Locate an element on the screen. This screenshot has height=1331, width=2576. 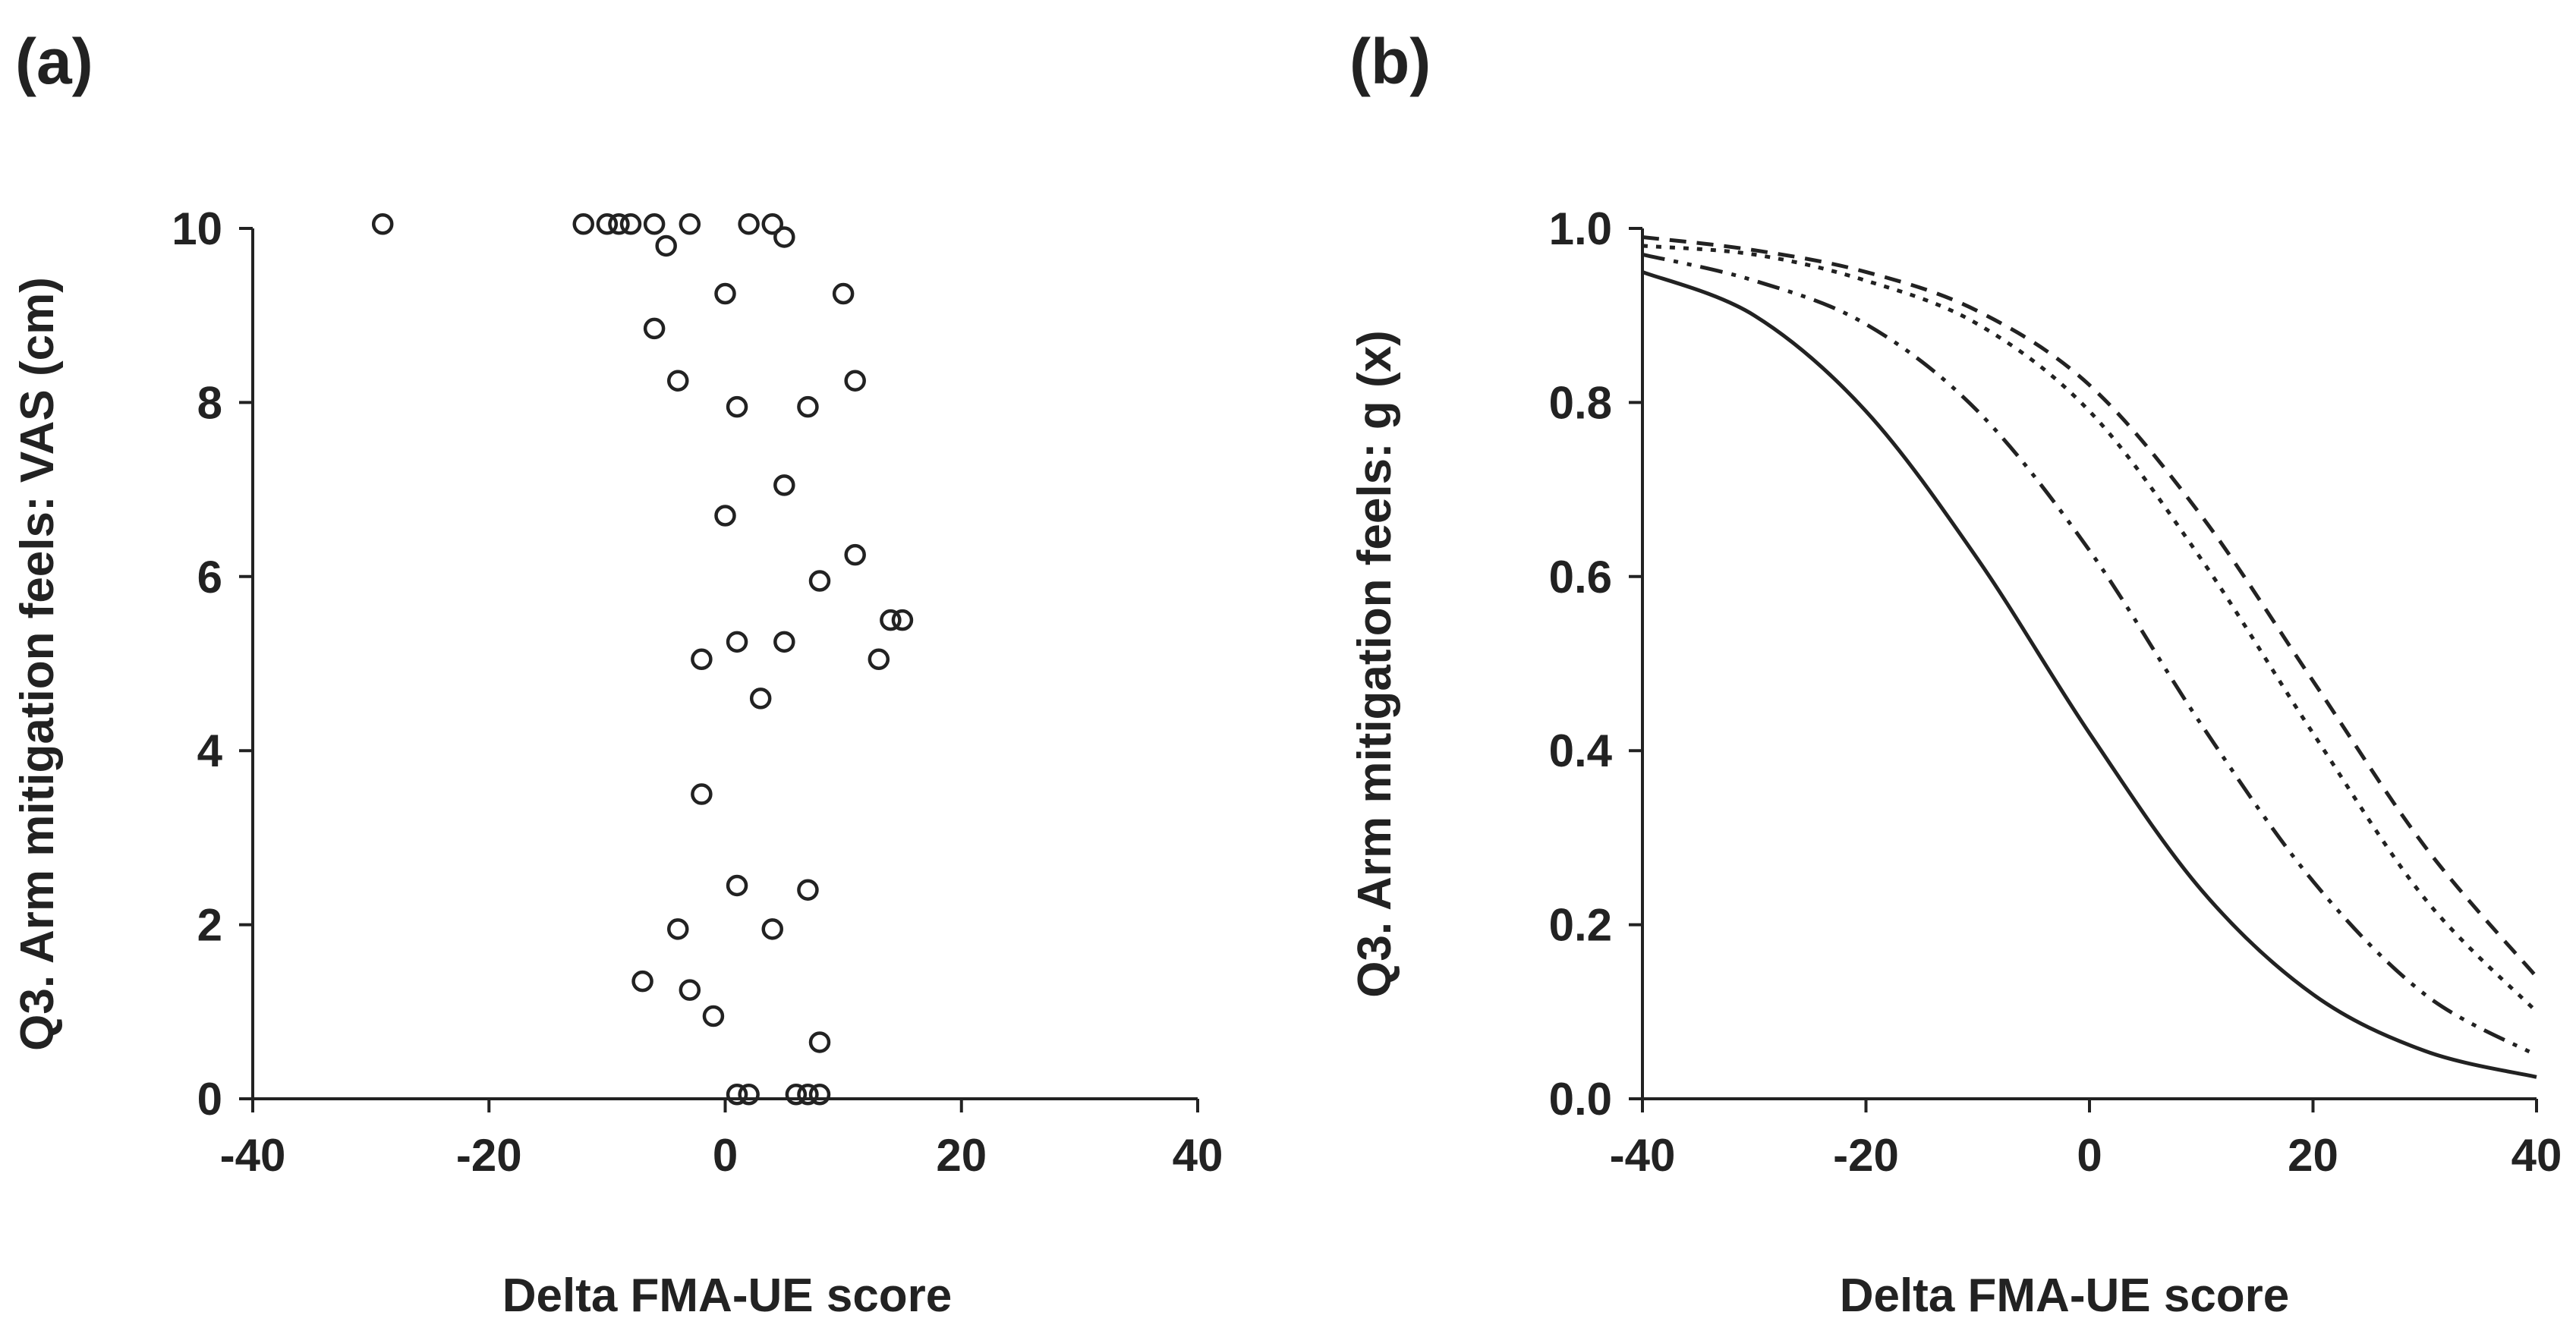
panel-a-x-tick-label: 40 is located at coordinates (1198, 1155).